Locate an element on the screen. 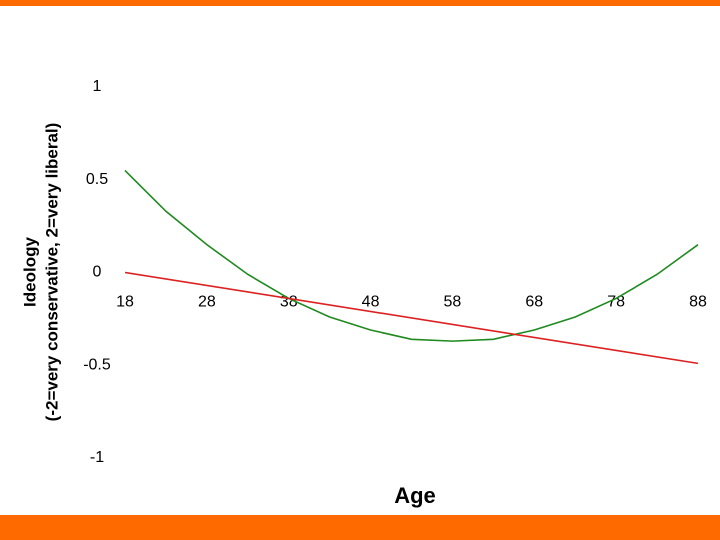 The height and width of the screenshot is (540, 720). y-tick-label: 1 is located at coordinates (97, 86).